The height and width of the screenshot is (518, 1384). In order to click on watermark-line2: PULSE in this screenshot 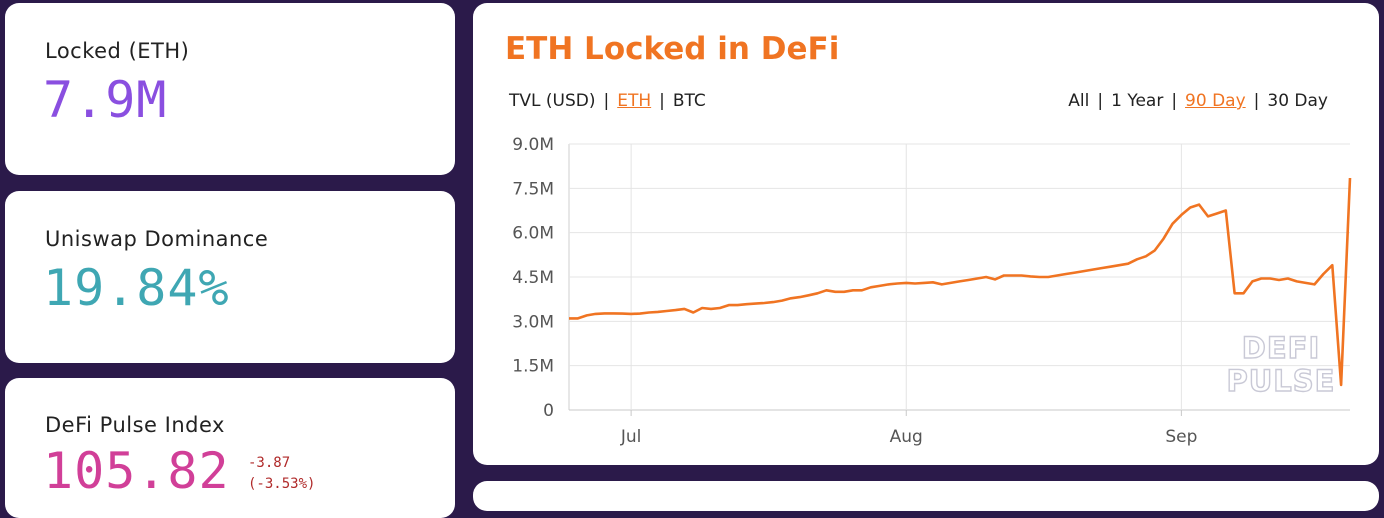, I will do `click(1281, 381)`.